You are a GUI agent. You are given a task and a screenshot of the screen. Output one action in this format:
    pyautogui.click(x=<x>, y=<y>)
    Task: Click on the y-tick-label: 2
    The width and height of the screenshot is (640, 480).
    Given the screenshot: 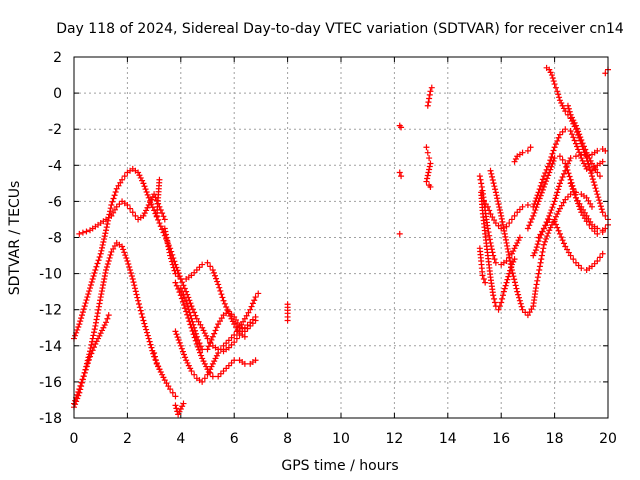 What is the action you would take?
    pyautogui.click(x=57, y=58)
    